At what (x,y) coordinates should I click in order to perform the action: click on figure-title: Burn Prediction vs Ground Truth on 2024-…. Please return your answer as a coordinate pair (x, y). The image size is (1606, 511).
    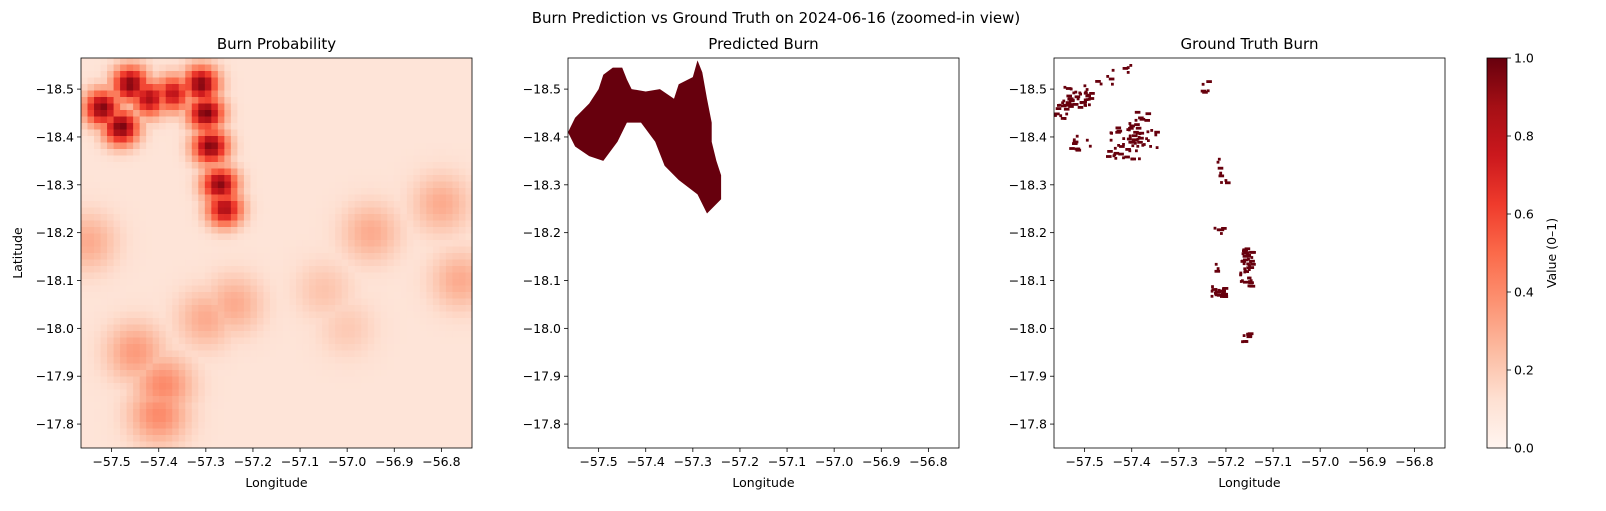
    Looking at the image, I should click on (776, 18).